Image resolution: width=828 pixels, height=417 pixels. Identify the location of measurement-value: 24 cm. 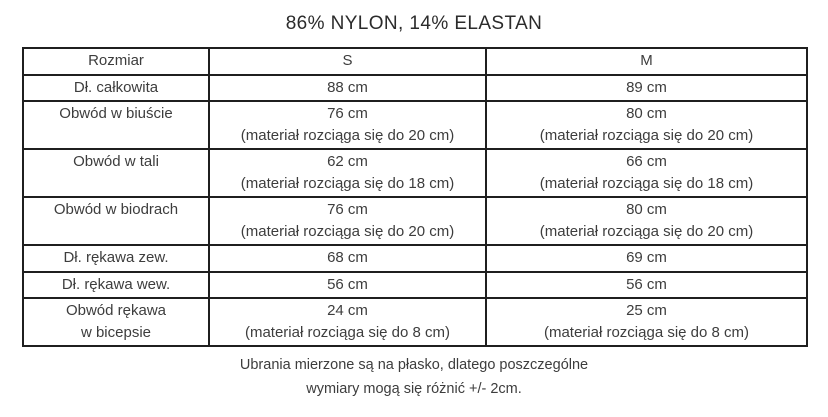
(347, 310).